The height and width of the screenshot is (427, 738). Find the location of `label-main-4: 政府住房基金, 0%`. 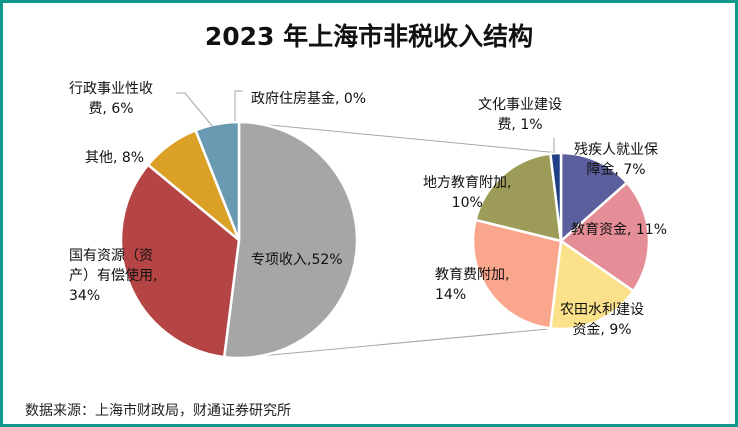

label-main-4: 政府住房基金, 0% is located at coordinates (309, 99).